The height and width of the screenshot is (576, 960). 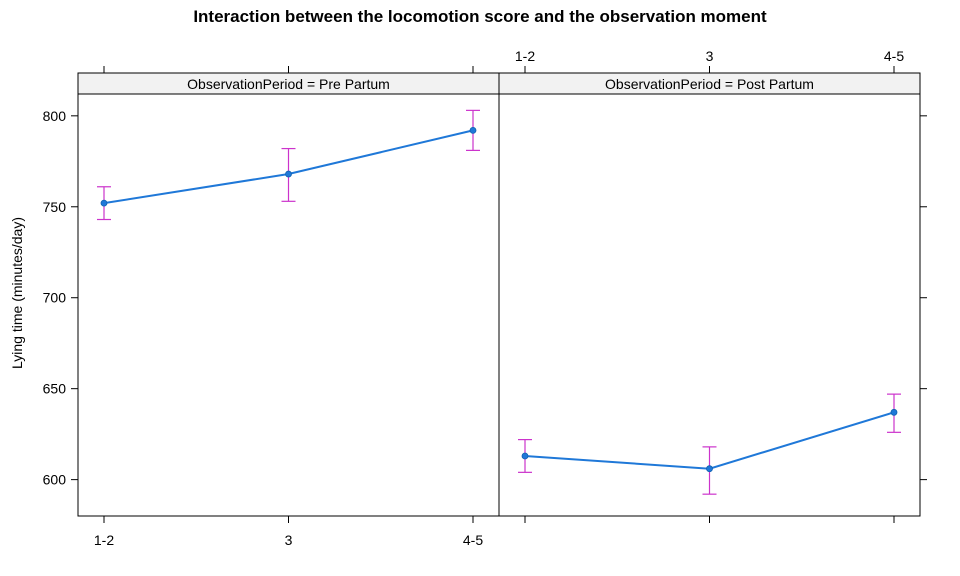 What do you see at coordinates (17, 293) in the screenshot?
I see `y-axis-label: Lying time (minutes/day)` at bounding box center [17, 293].